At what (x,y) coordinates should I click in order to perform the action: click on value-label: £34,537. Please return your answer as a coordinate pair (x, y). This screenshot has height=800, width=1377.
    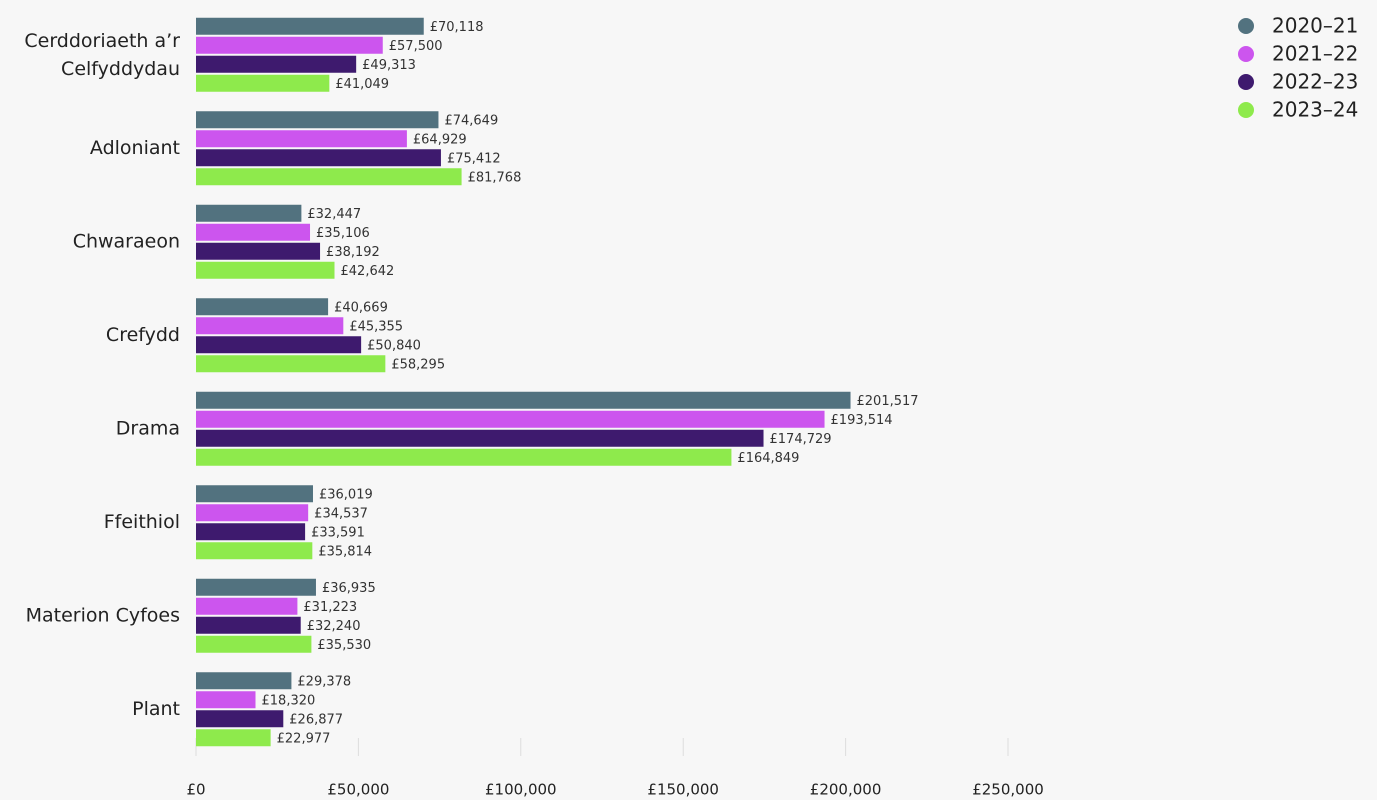
    Looking at the image, I should click on (341, 513).